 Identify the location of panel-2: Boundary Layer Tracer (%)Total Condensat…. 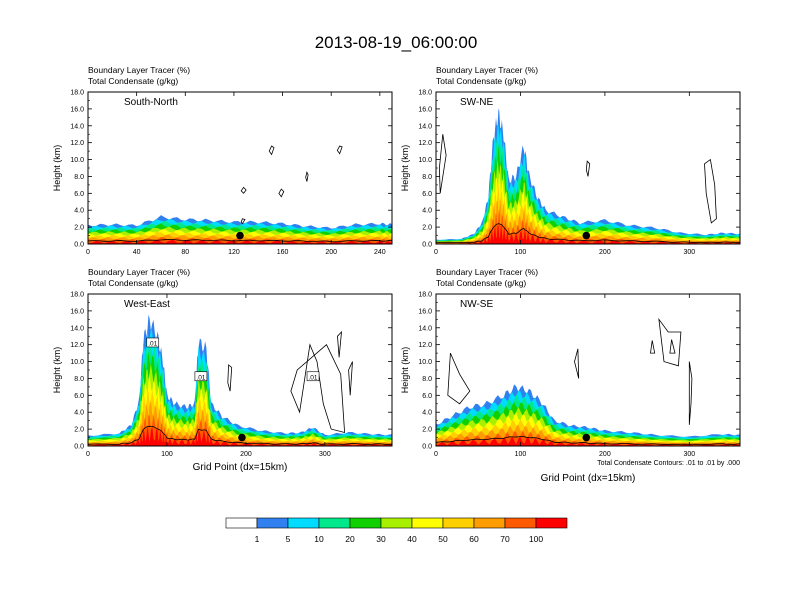
(570, 160).